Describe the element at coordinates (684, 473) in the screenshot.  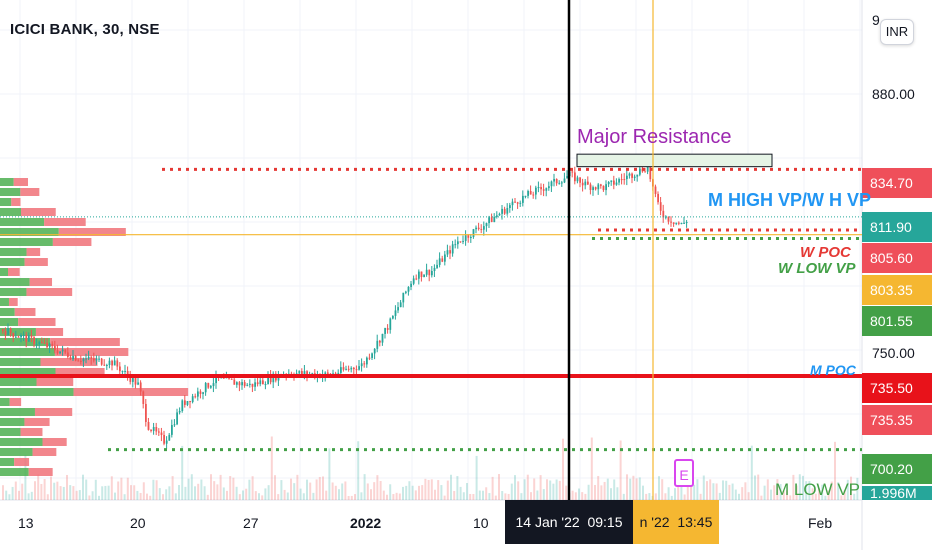
I see `earnings-marker: E` at that location.